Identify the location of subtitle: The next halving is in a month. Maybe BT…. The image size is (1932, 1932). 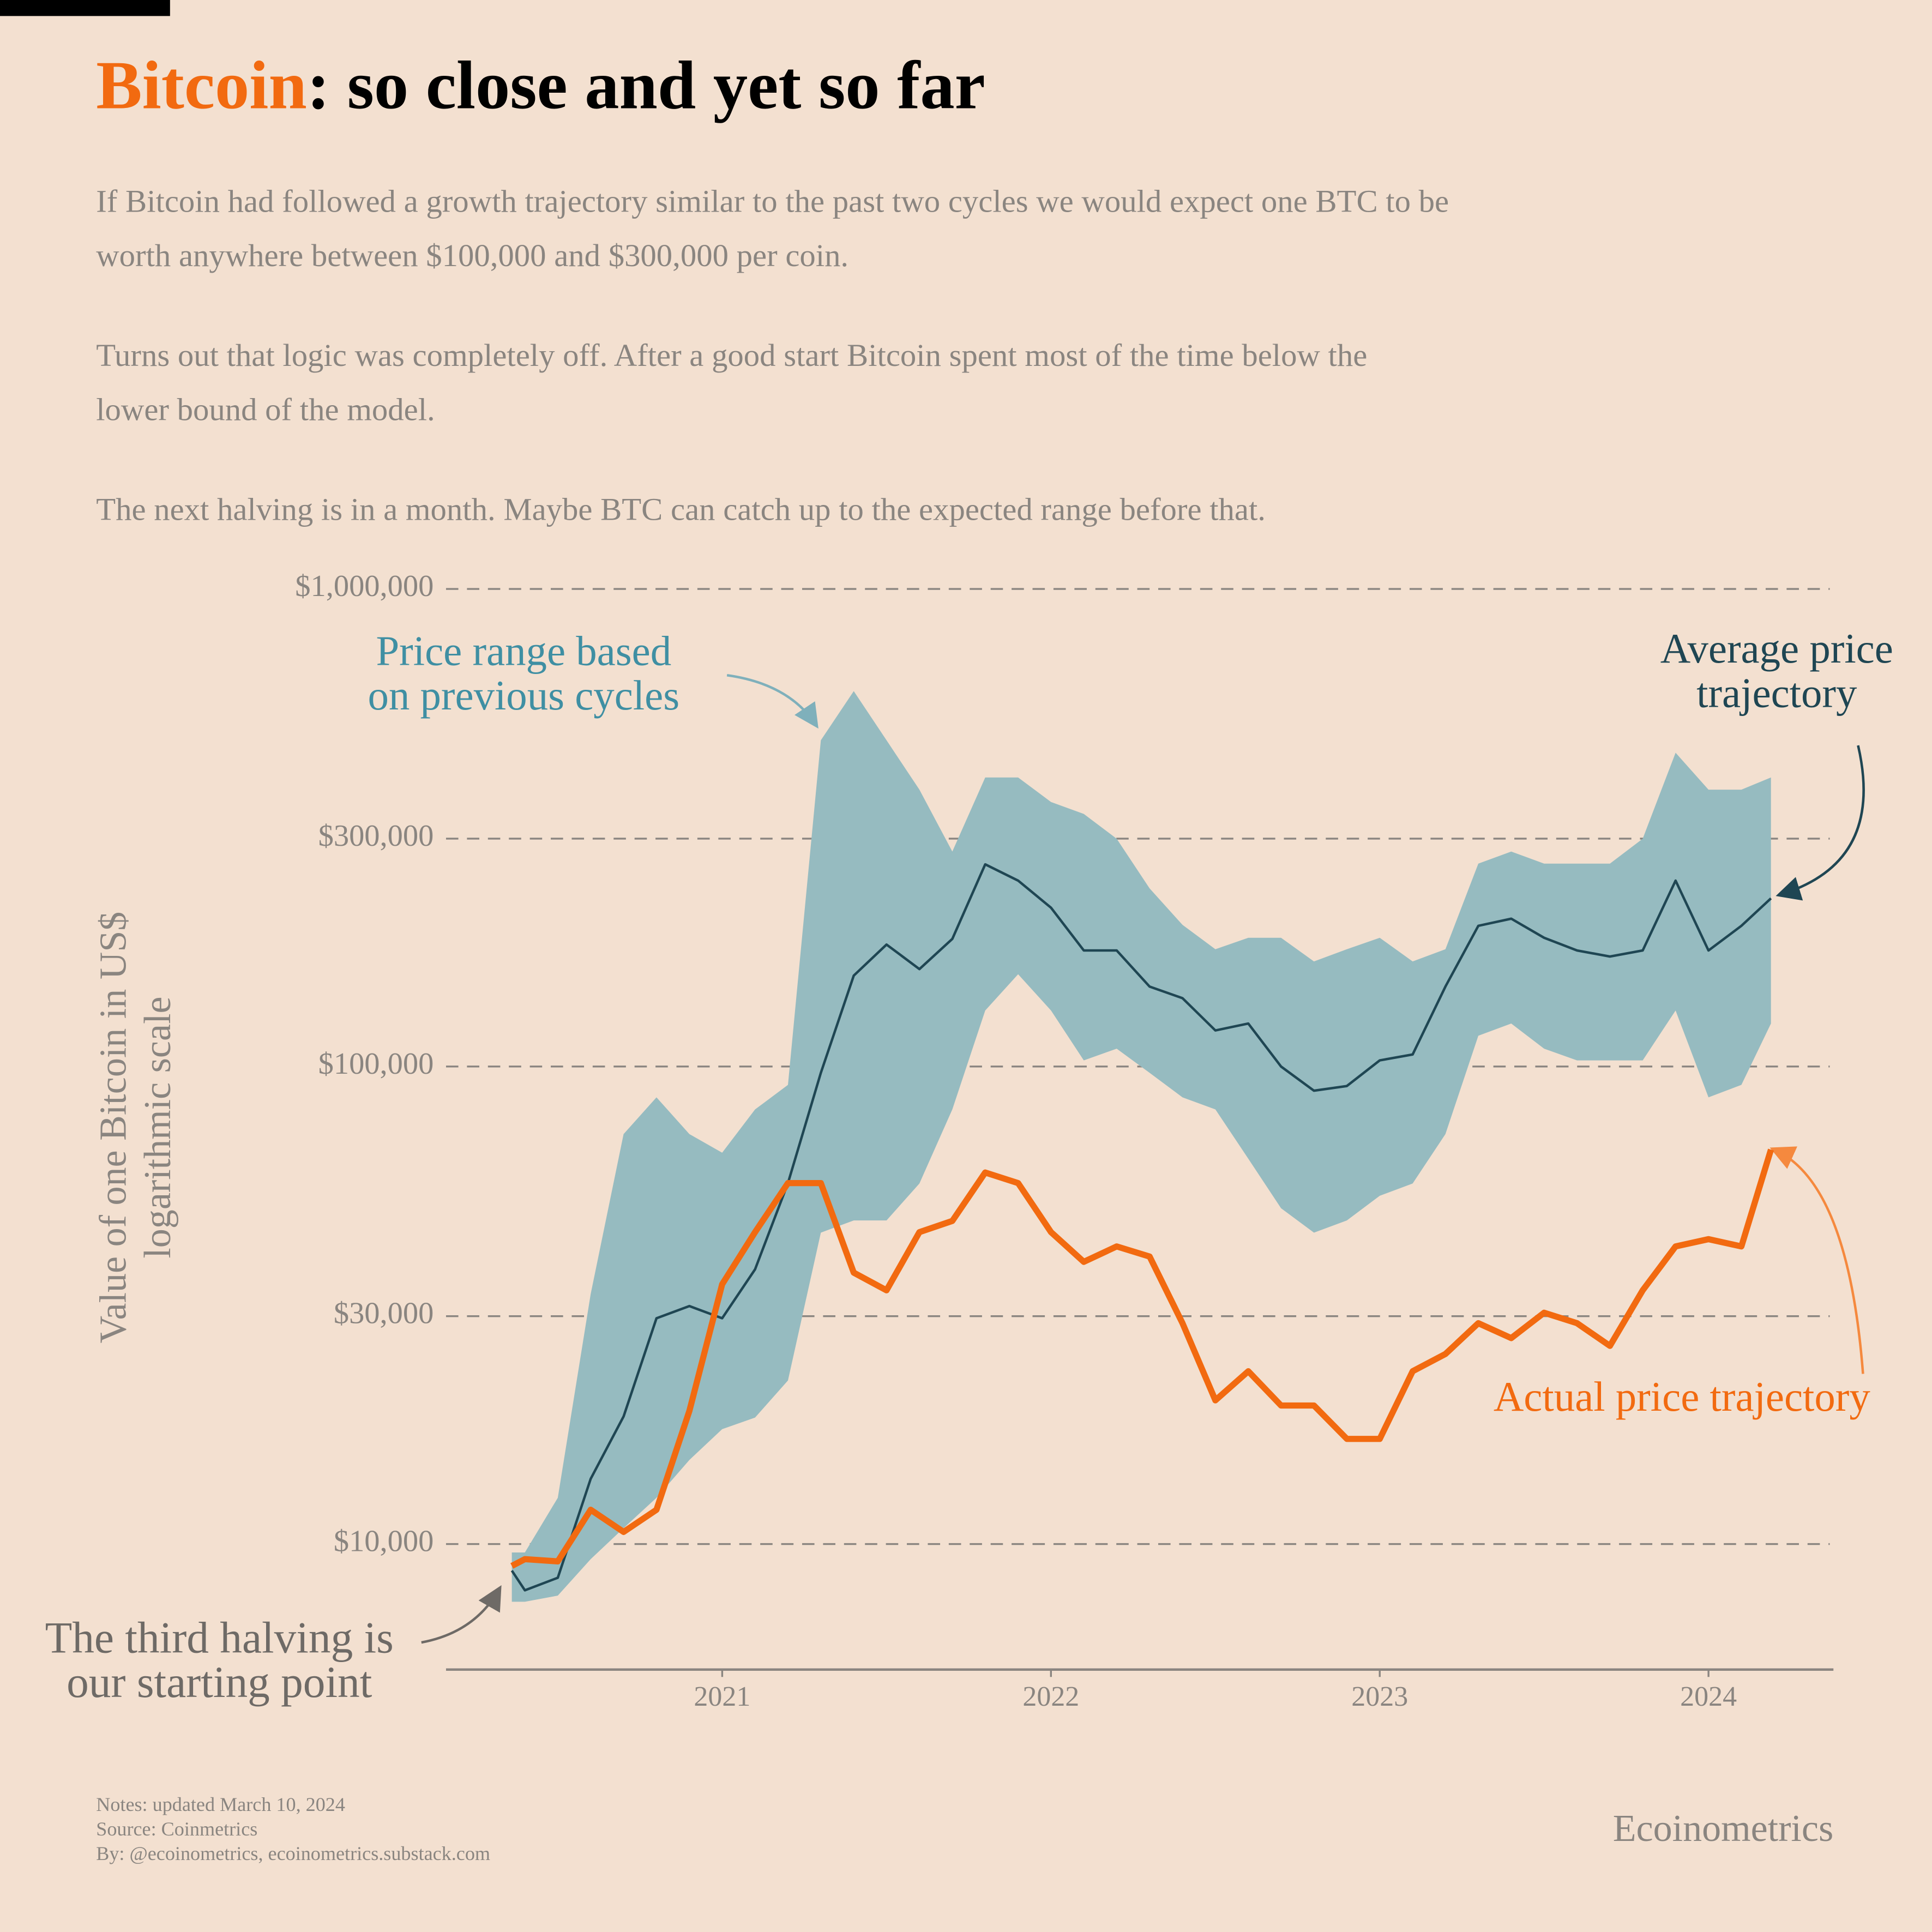
(681, 509).